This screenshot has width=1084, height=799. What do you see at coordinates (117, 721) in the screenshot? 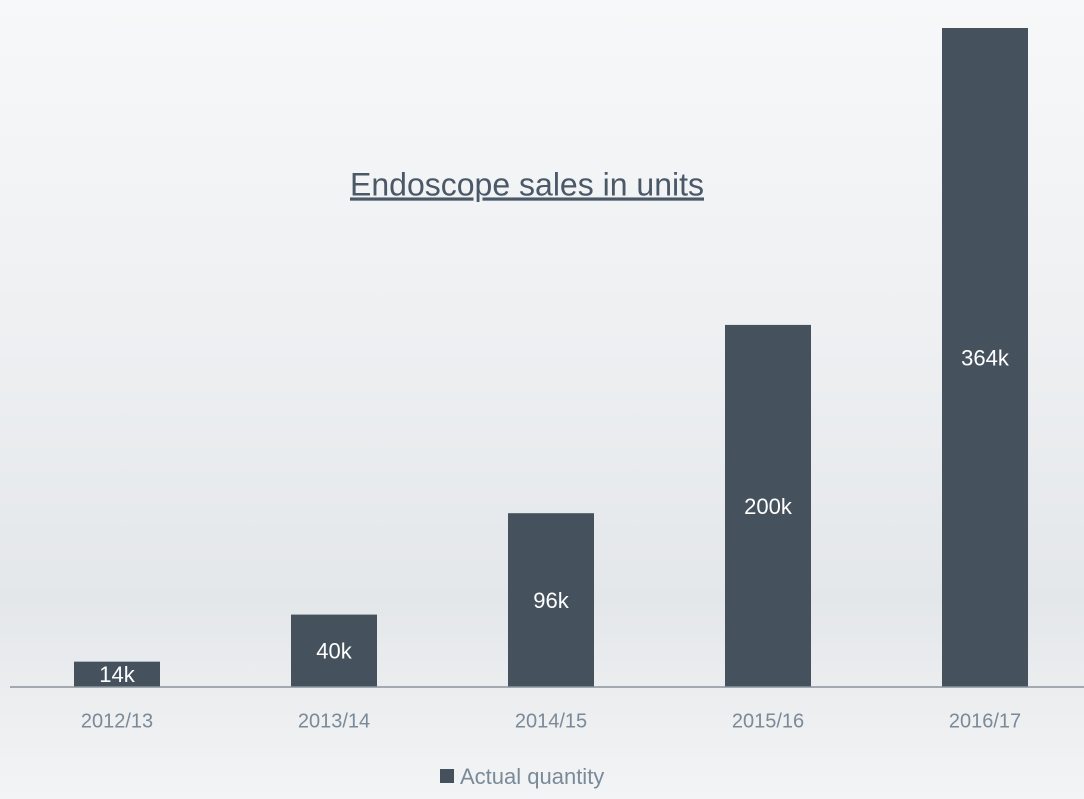
I see `x-tick-label: 2012/13` at bounding box center [117, 721].